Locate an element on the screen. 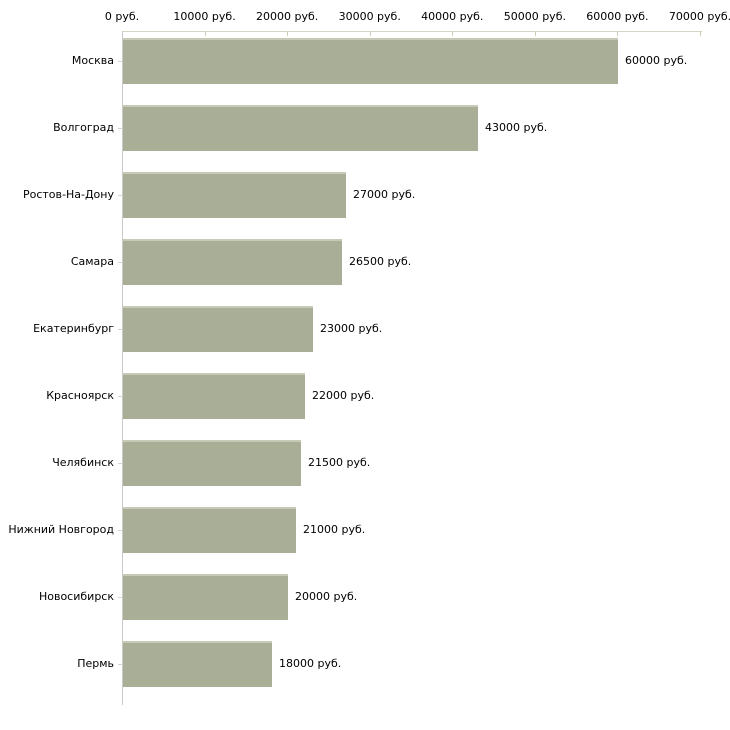 This screenshot has width=730, height=730. category-label: Самара is located at coordinates (92, 261).